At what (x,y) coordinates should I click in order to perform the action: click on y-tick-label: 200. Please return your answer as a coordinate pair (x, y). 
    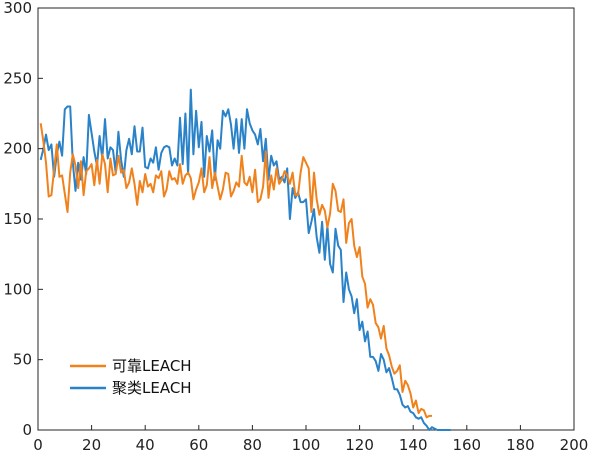
    Looking at the image, I should click on (17, 149).